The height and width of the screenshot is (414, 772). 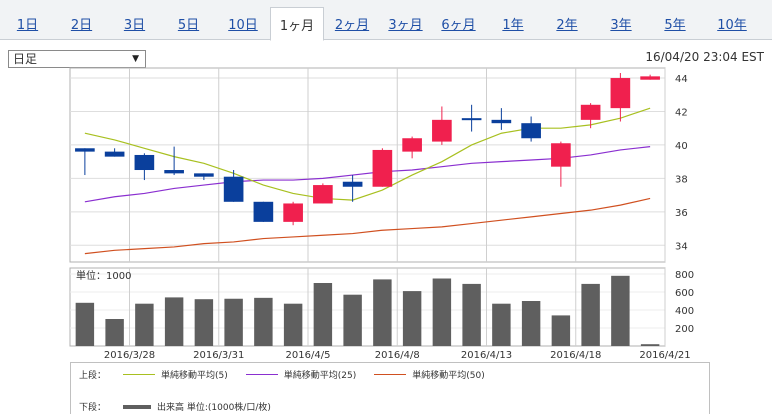 I want to click on legend-lower-row: 下段： 出来高 単位:(1000株/口/枚), so click(x=184, y=406).